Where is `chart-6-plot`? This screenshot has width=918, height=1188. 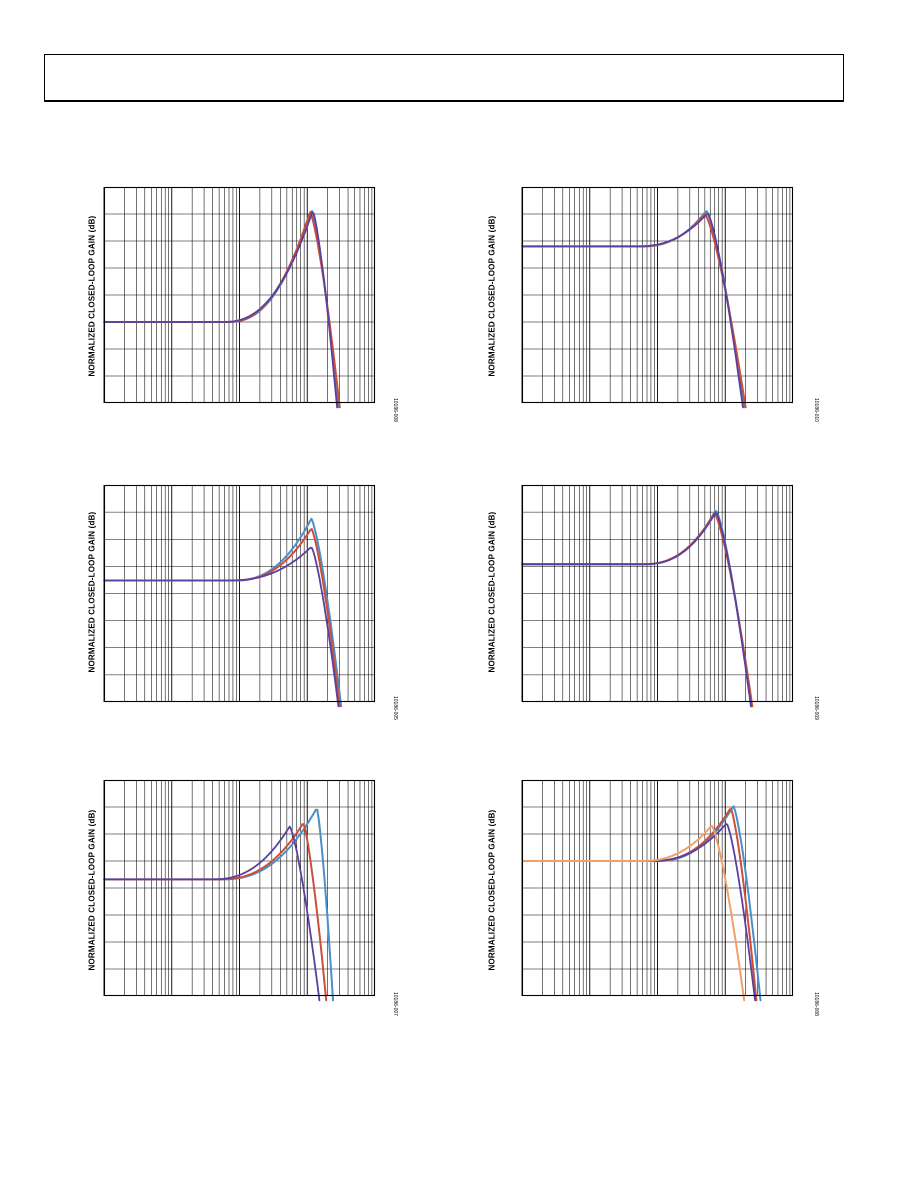 chart-6-plot is located at coordinates (657, 890).